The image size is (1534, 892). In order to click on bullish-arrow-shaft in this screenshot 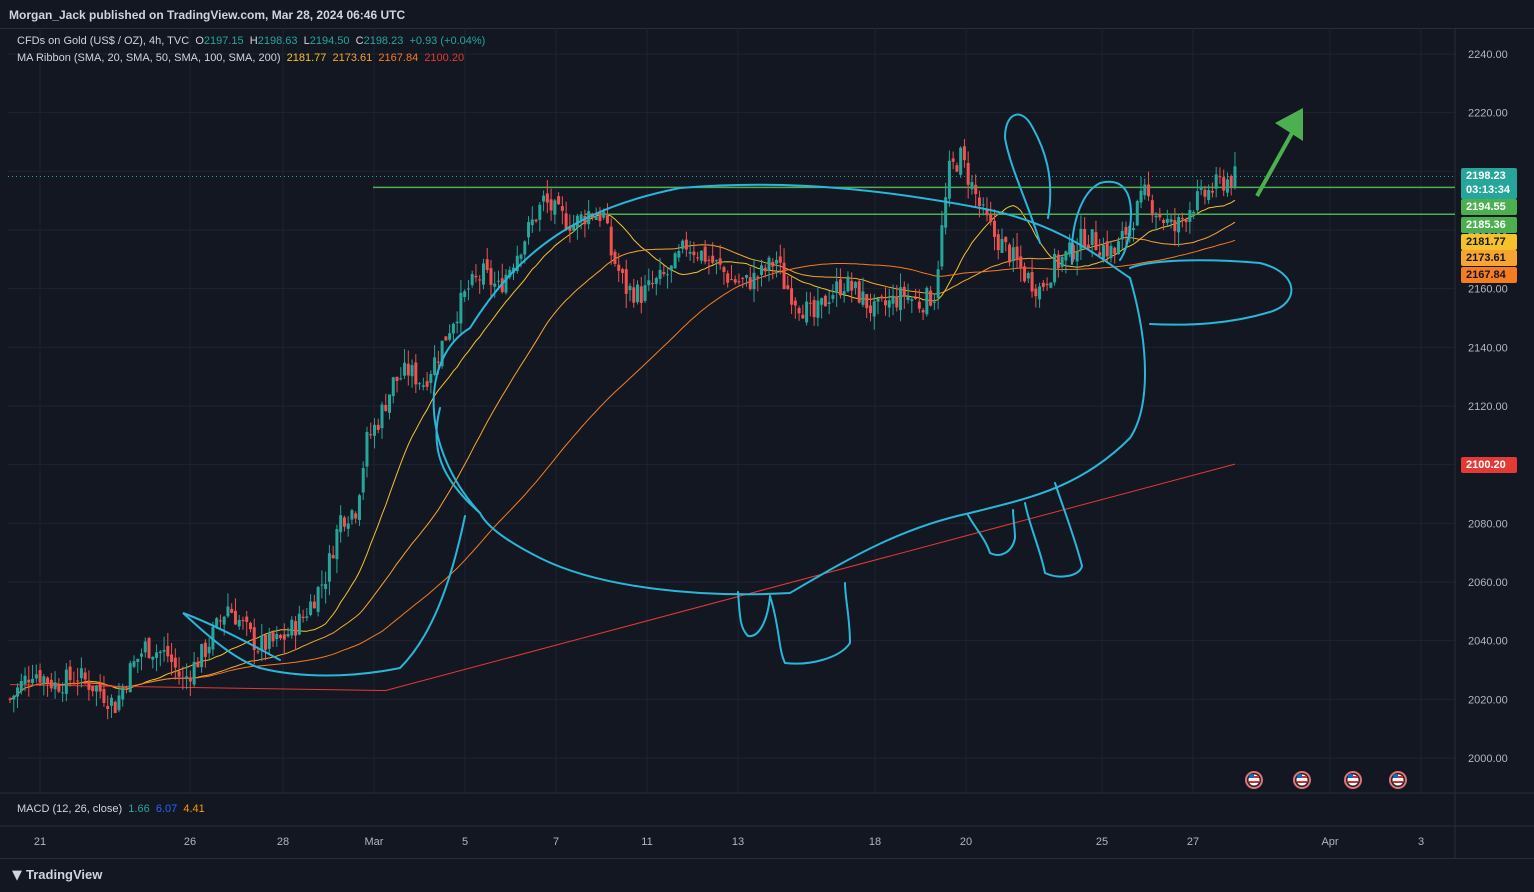, I will do `click(1274, 164)`.